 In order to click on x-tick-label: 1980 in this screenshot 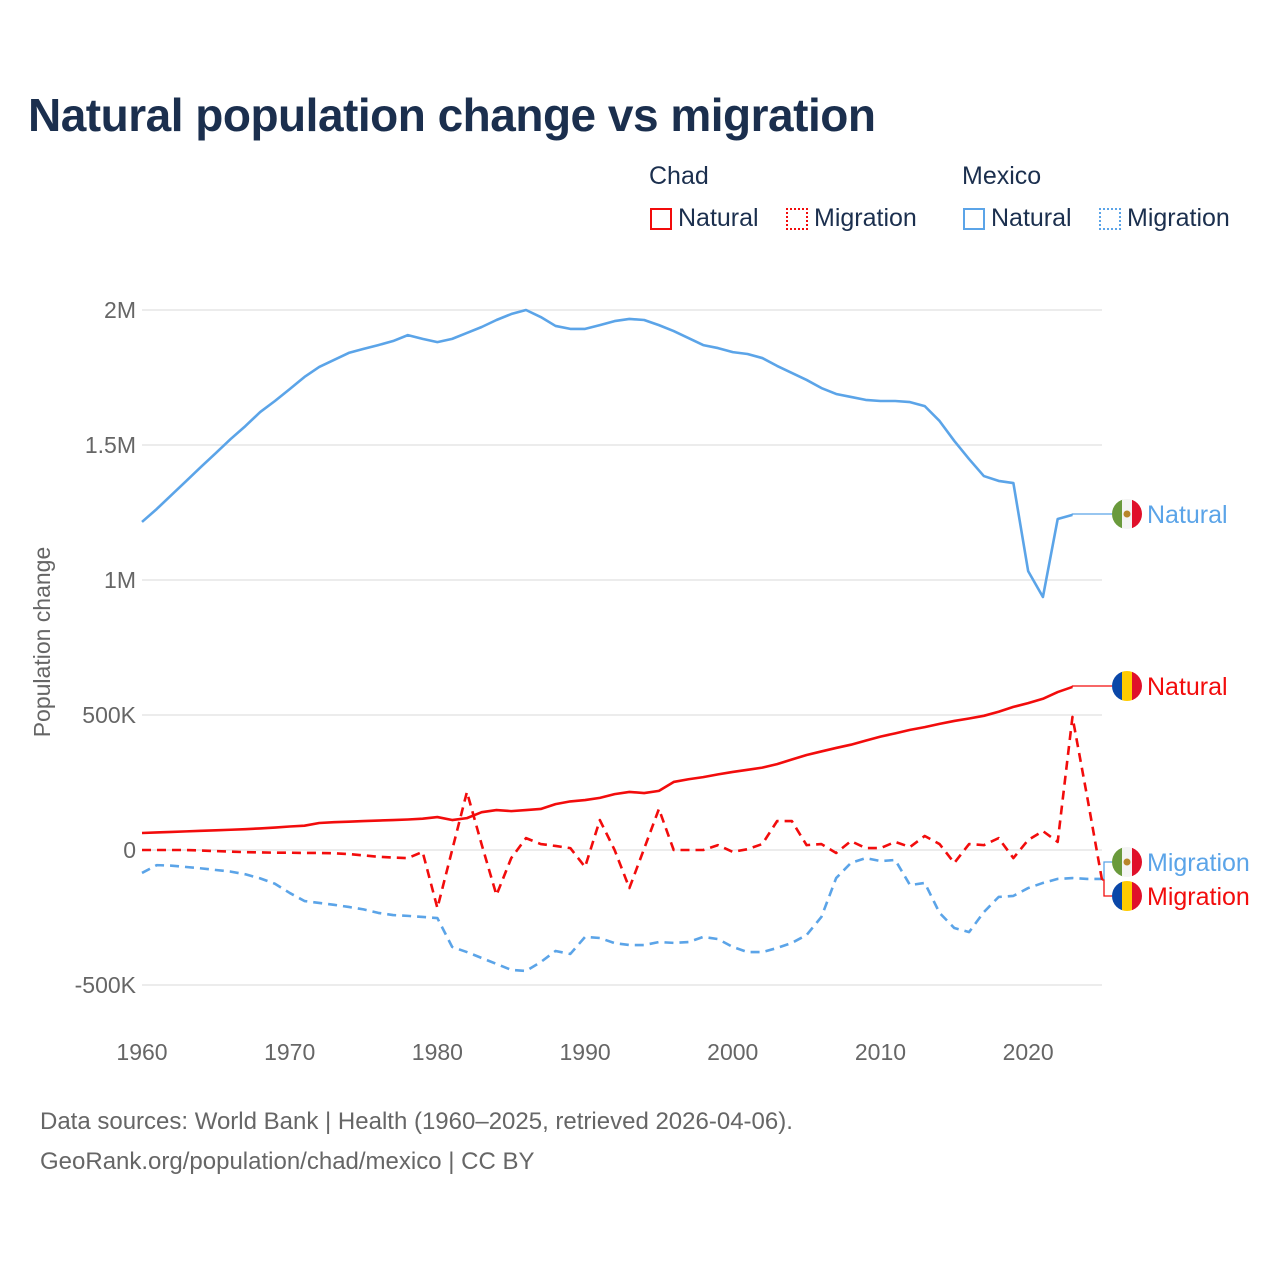, I will do `click(437, 1052)`.